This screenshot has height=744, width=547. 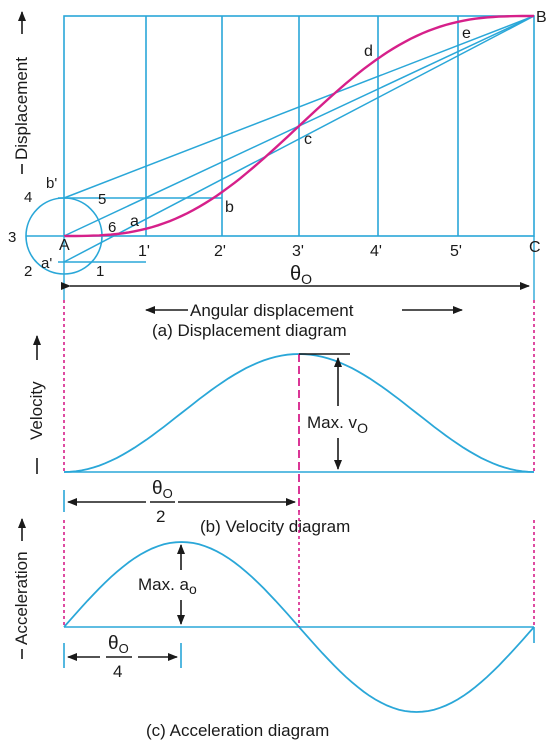 I want to click on circle-label-4: 4, so click(x=28, y=197).